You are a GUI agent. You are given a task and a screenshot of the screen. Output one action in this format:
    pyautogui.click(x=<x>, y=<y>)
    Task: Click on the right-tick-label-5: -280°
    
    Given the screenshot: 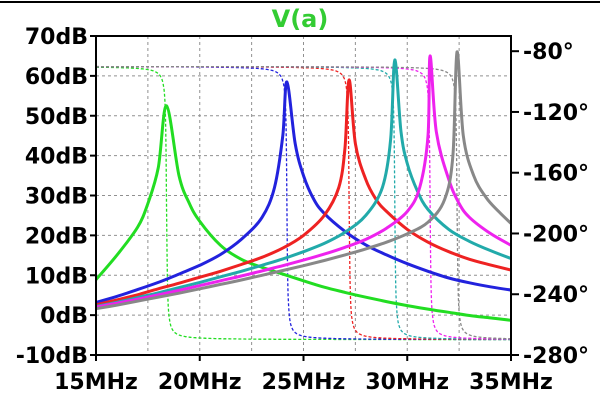 What is the action you would take?
    pyautogui.click(x=556, y=356)
    